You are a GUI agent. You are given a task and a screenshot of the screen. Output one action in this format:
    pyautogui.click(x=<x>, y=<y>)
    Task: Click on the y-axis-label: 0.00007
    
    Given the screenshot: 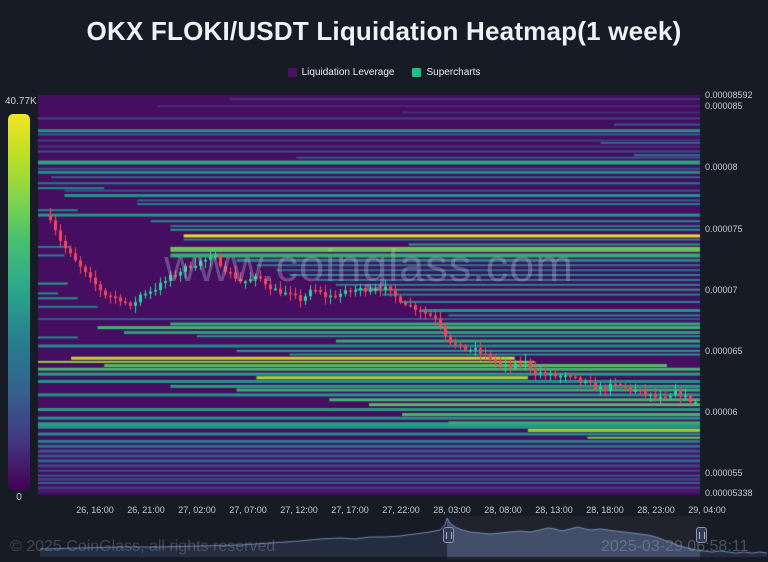 What is the action you would take?
    pyautogui.click(x=721, y=289)
    